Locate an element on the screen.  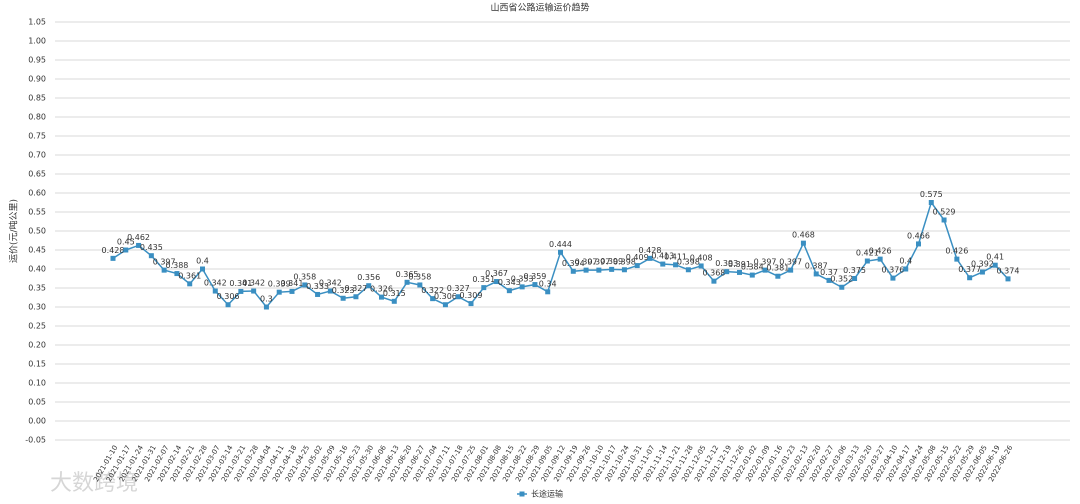
data-label: 0.333 is located at coordinates (317, 286).